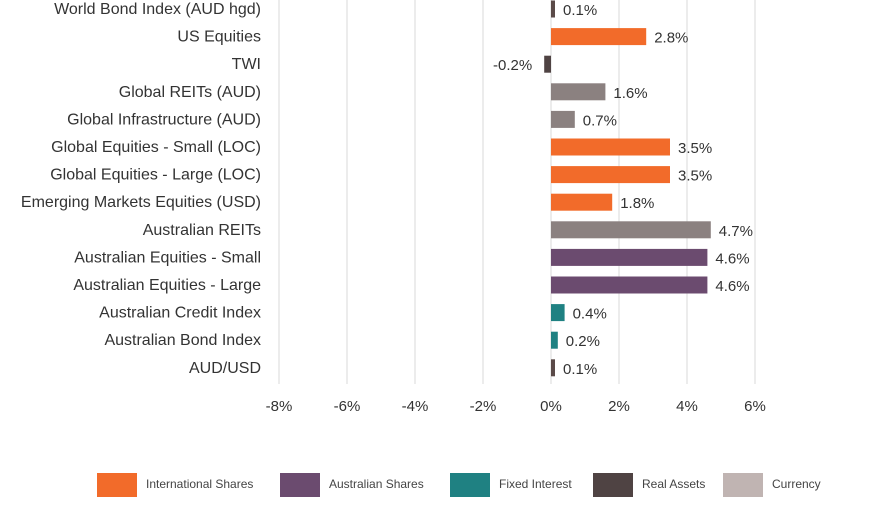 This screenshot has width=874, height=506. Describe the element at coordinates (157, 9) in the screenshot. I see `category-label: World Bond Index (AUD hgd)` at that location.